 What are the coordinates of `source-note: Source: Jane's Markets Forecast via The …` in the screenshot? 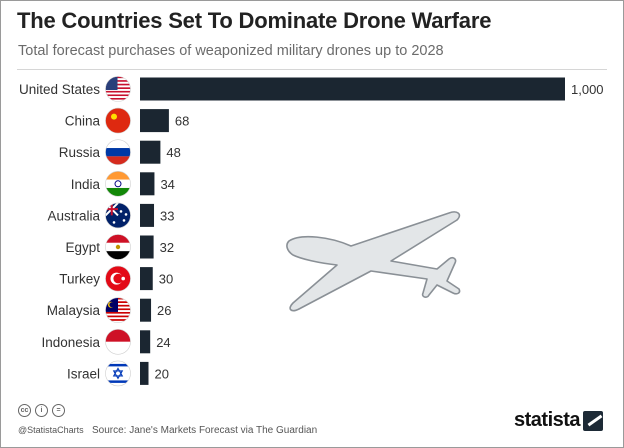 It's located at (205, 430).